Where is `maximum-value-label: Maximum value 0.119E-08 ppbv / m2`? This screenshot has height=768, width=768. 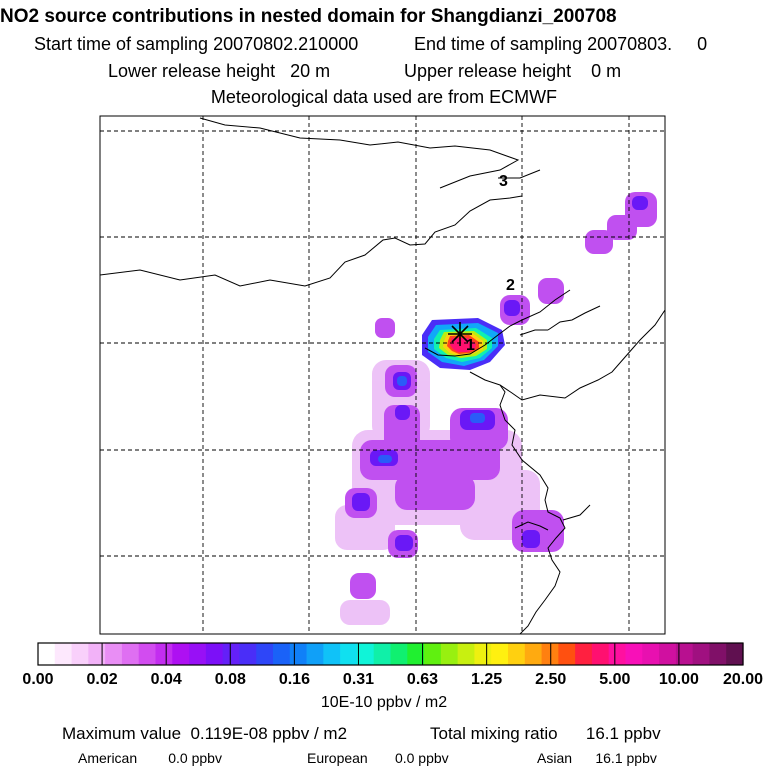
maximum-value-label: Maximum value 0.119E-08 ppbv / m2 is located at coordinates (205, 733).